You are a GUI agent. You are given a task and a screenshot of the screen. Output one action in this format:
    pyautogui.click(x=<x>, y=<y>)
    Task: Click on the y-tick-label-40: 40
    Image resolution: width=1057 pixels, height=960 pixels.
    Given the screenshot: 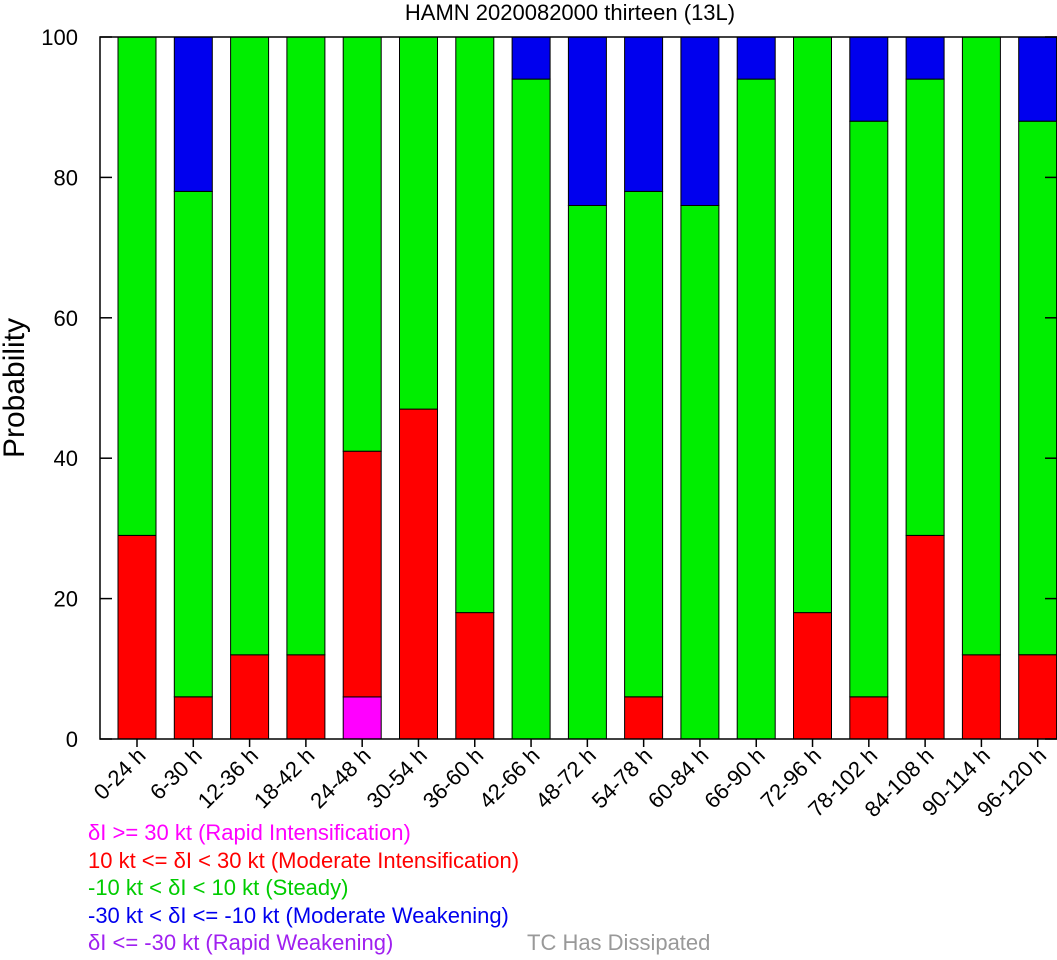 What is the action you would take?
    pyautogui.click(x=66, y=458)
    